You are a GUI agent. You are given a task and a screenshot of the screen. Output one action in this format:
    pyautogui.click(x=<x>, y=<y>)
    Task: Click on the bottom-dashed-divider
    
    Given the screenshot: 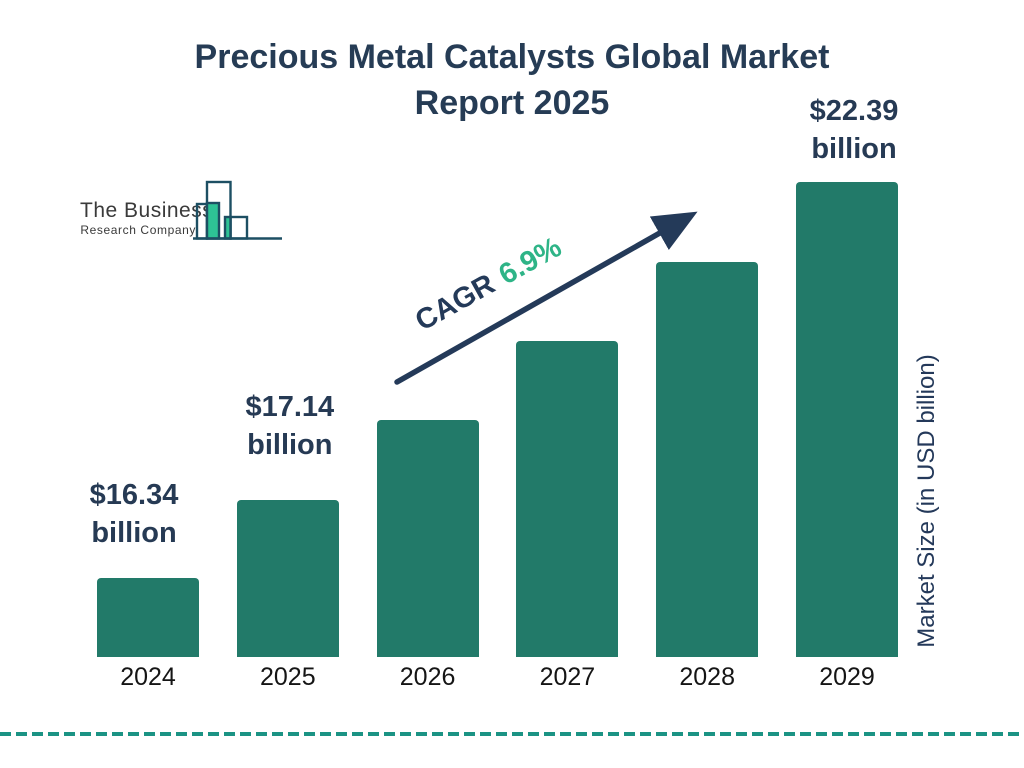 What is the action you would take?
    pyautogui.click(x=512, y=734)
    